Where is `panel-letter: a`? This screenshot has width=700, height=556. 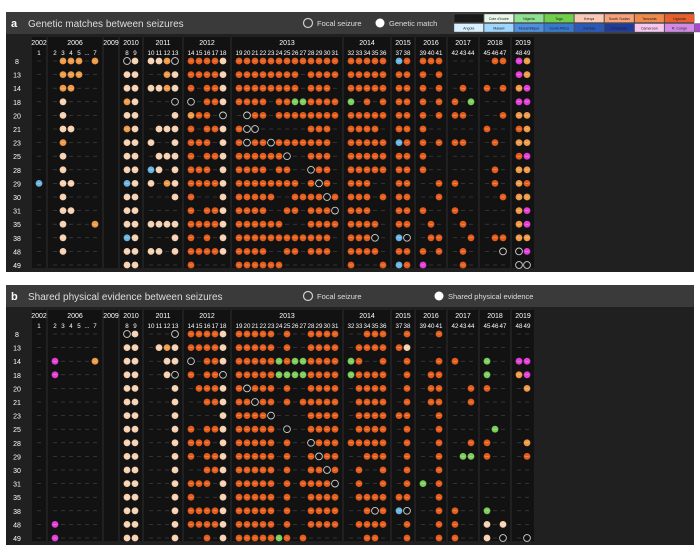 panel-letter: a is located at coordinates (14, 24).